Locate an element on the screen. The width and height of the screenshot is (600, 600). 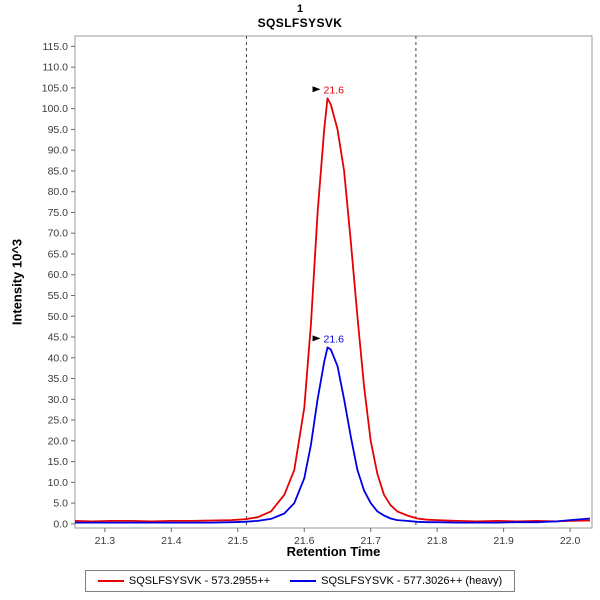
svg-text: 20.0 is located at coordinates (58, 441).